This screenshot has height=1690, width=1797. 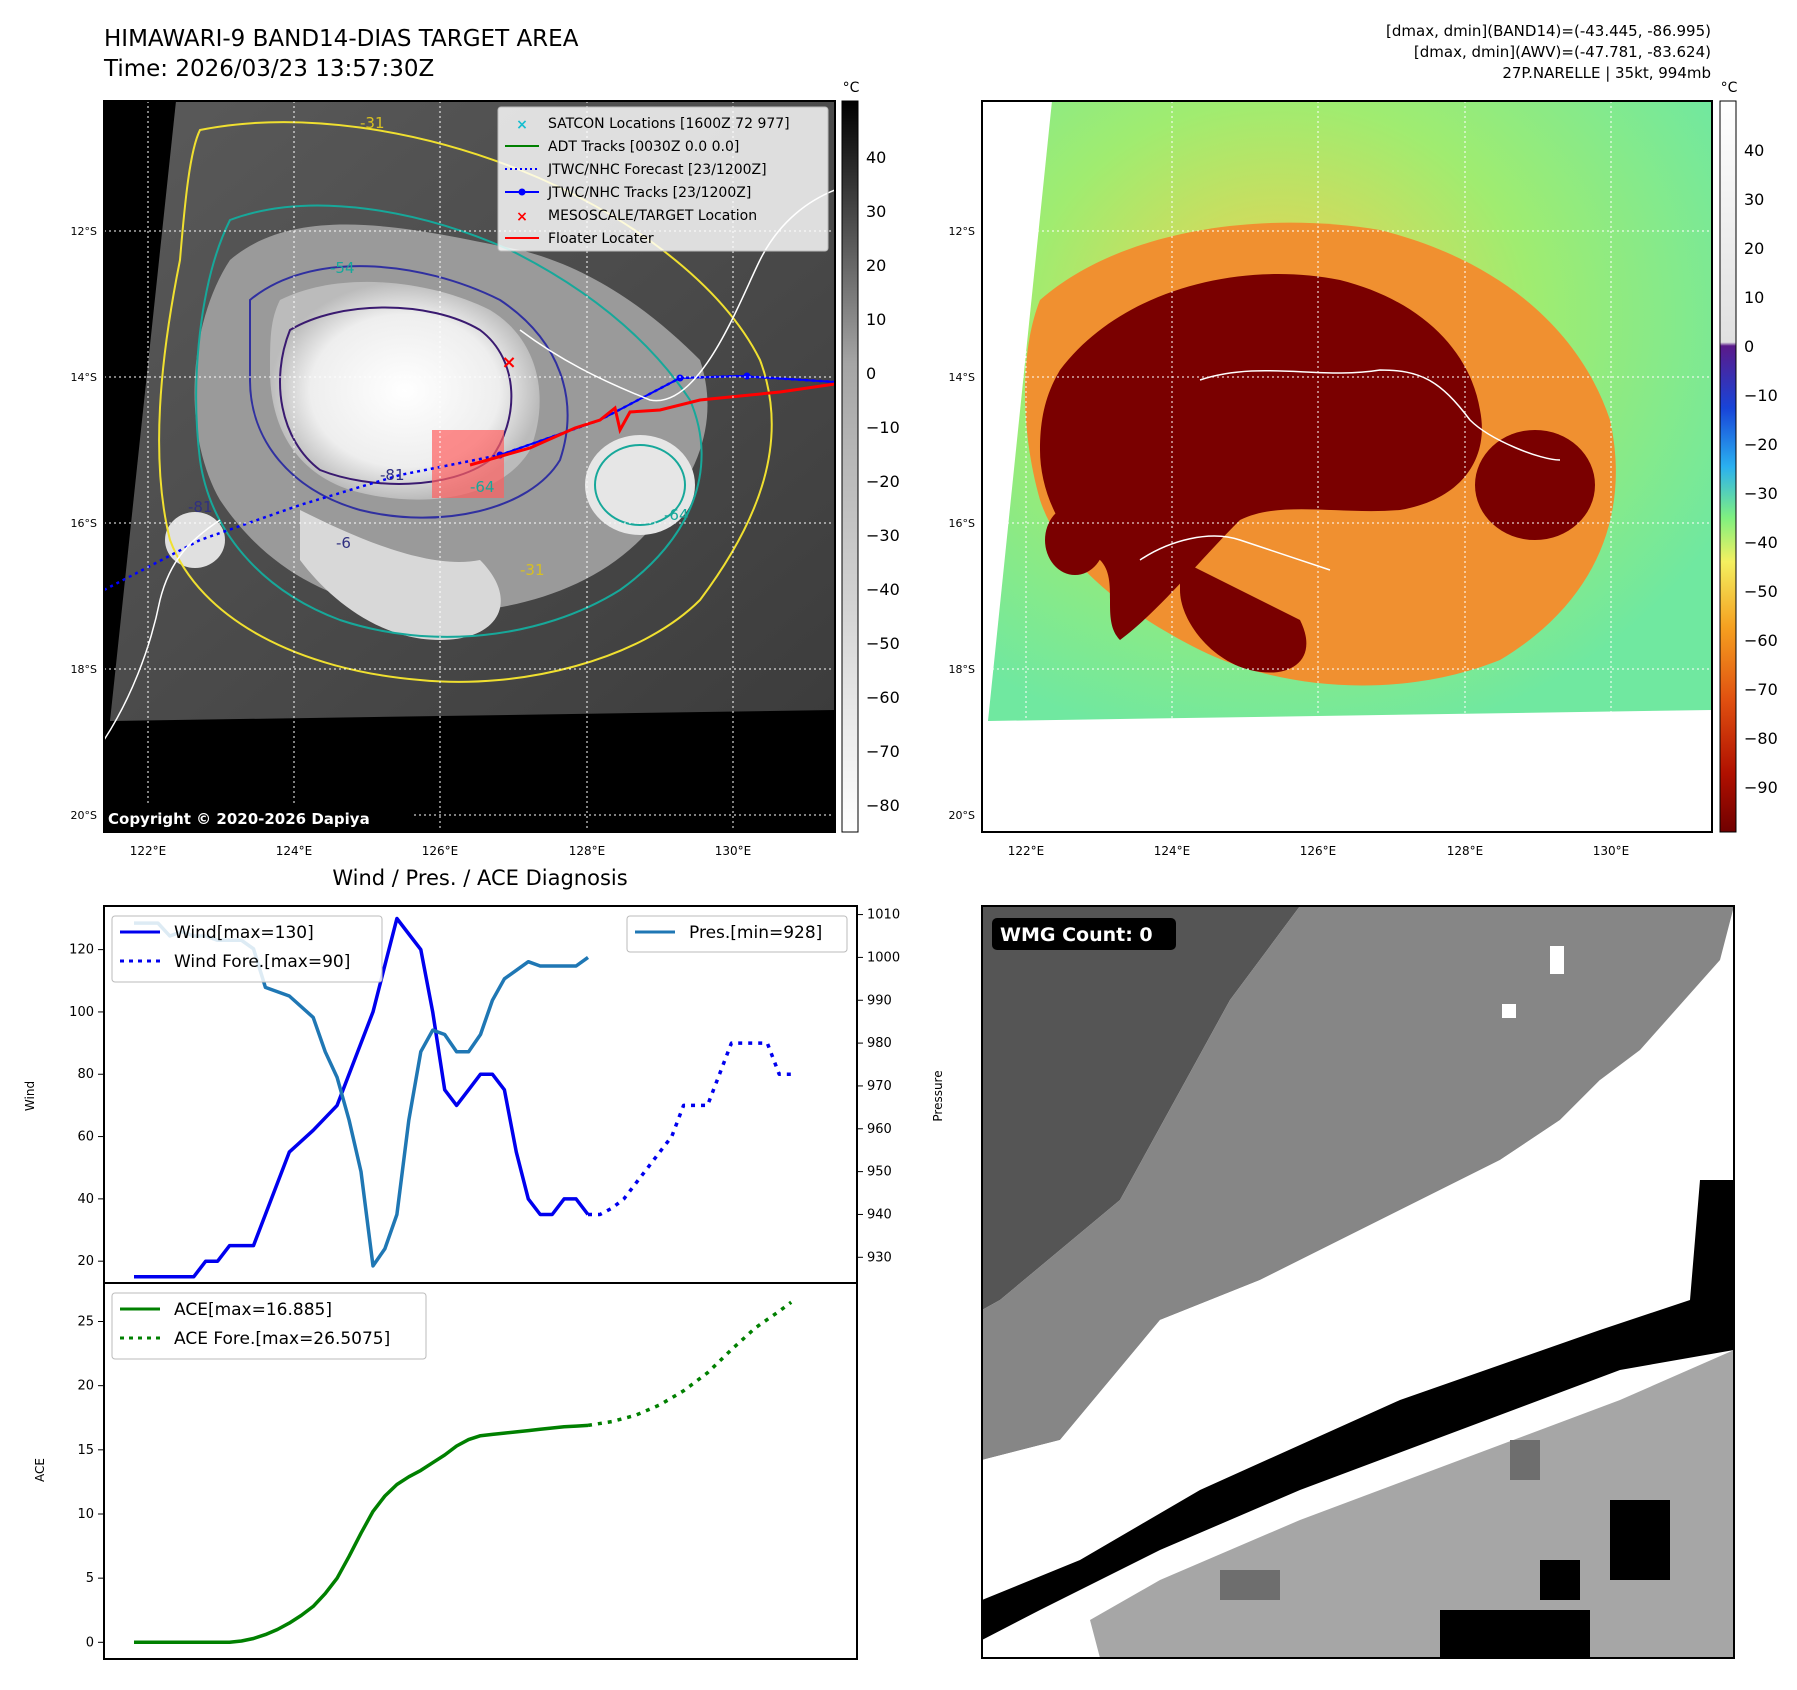 I want to click on pressure-tick-label: 940, so click(x=879, y=1214).